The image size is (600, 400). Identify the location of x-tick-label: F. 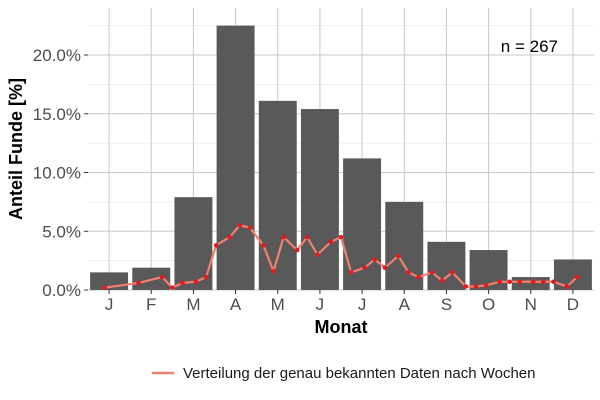
(151, 304).